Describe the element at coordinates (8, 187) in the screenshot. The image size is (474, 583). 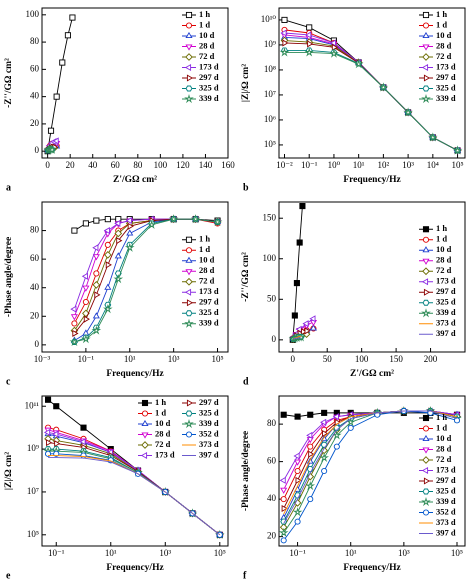
I see `panel-label: a` at that location.